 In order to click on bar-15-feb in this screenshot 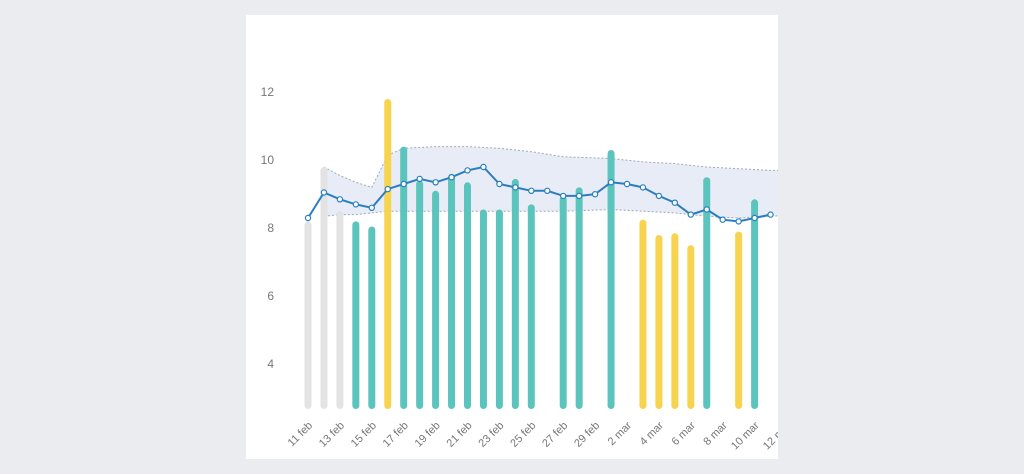, I will do `click(372, 317)`.